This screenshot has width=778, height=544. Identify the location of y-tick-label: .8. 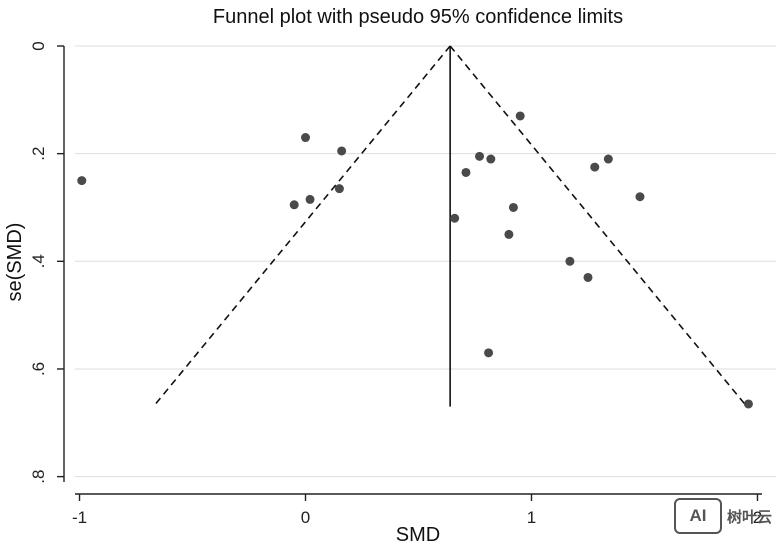
(38, 477).